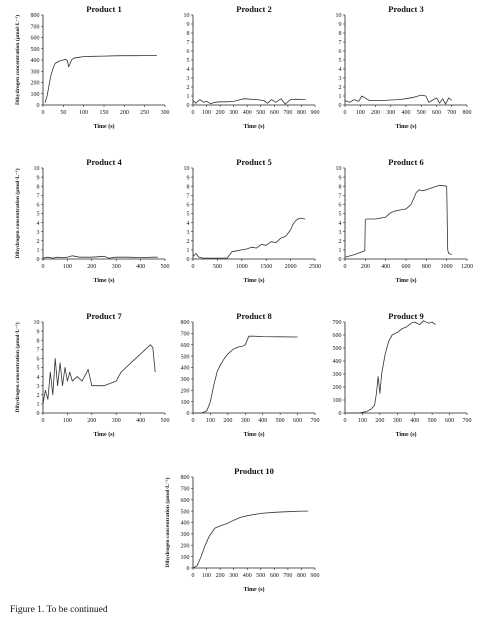 This screenshot has width=491, height=622. Describe the element at coordinates (144, 113) in the screenshot. I see `x-tick-label: 250` at that location.